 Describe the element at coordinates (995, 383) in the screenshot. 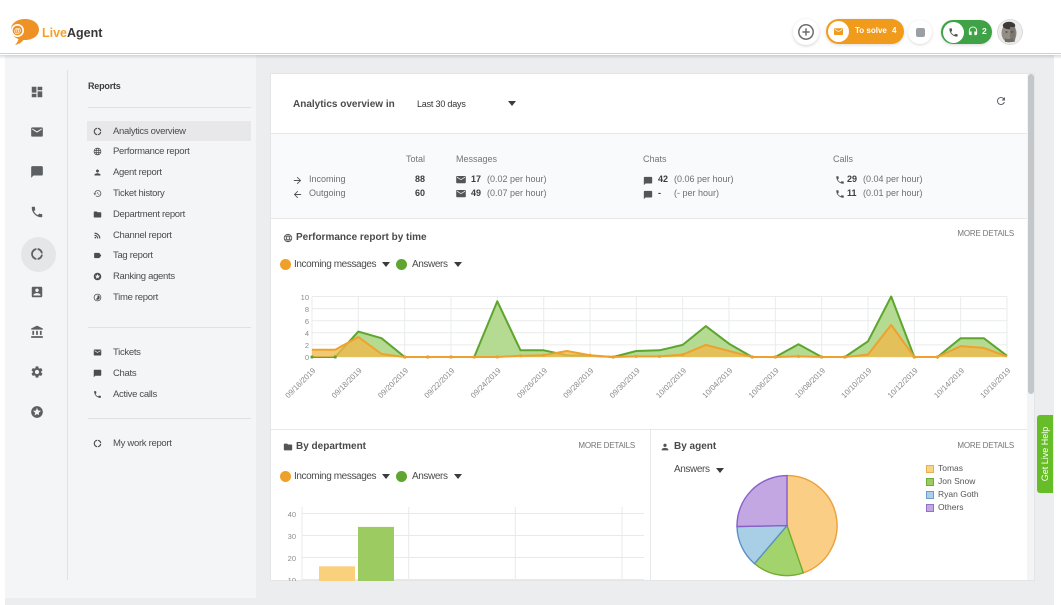

I see `svg-text: 10/16/2019` at that location.